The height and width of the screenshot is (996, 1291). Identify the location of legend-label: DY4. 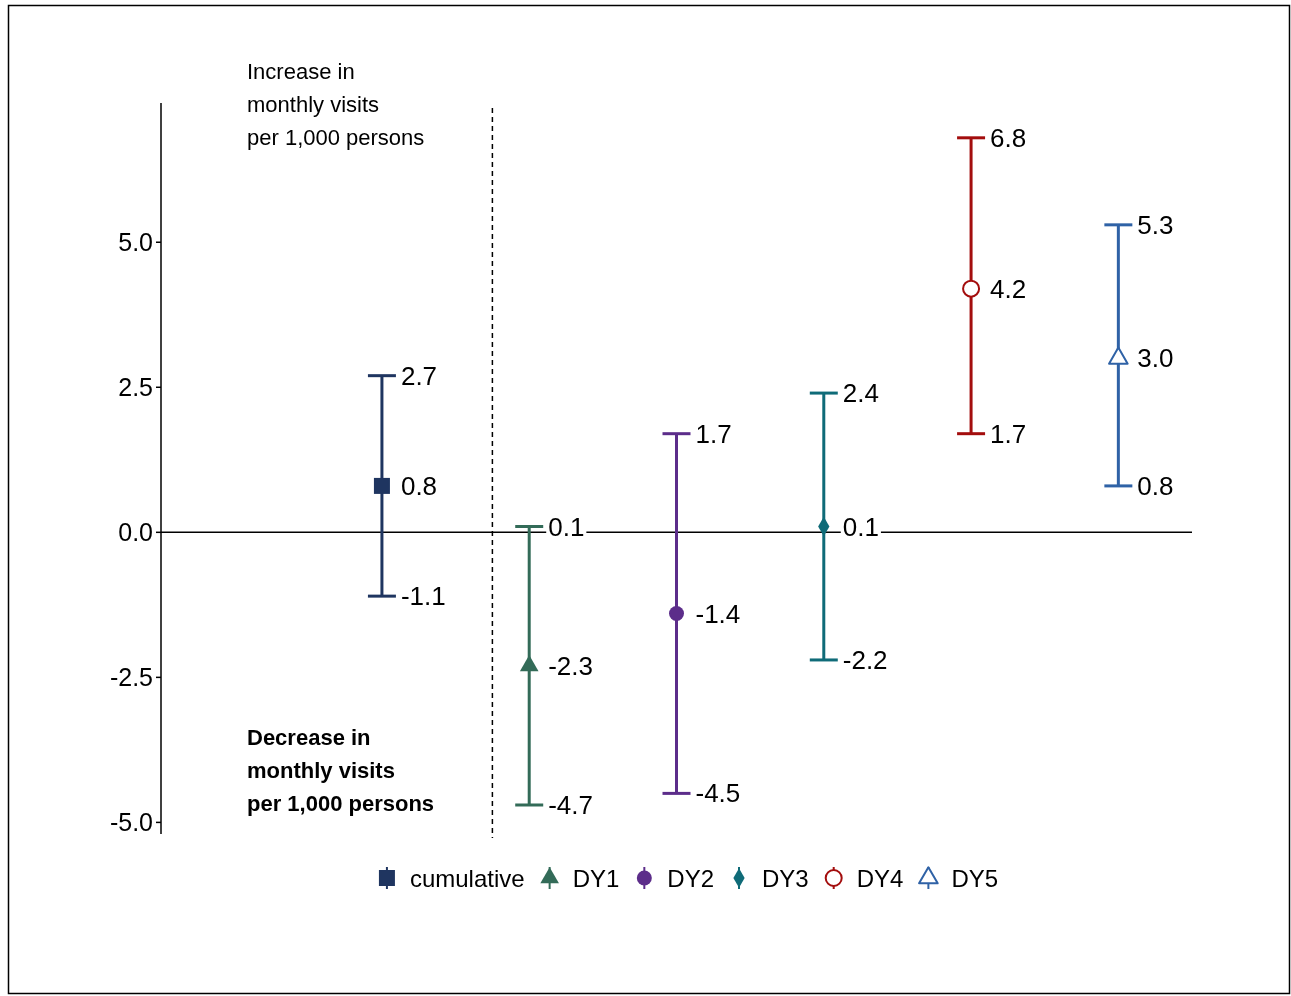
(880, 878).